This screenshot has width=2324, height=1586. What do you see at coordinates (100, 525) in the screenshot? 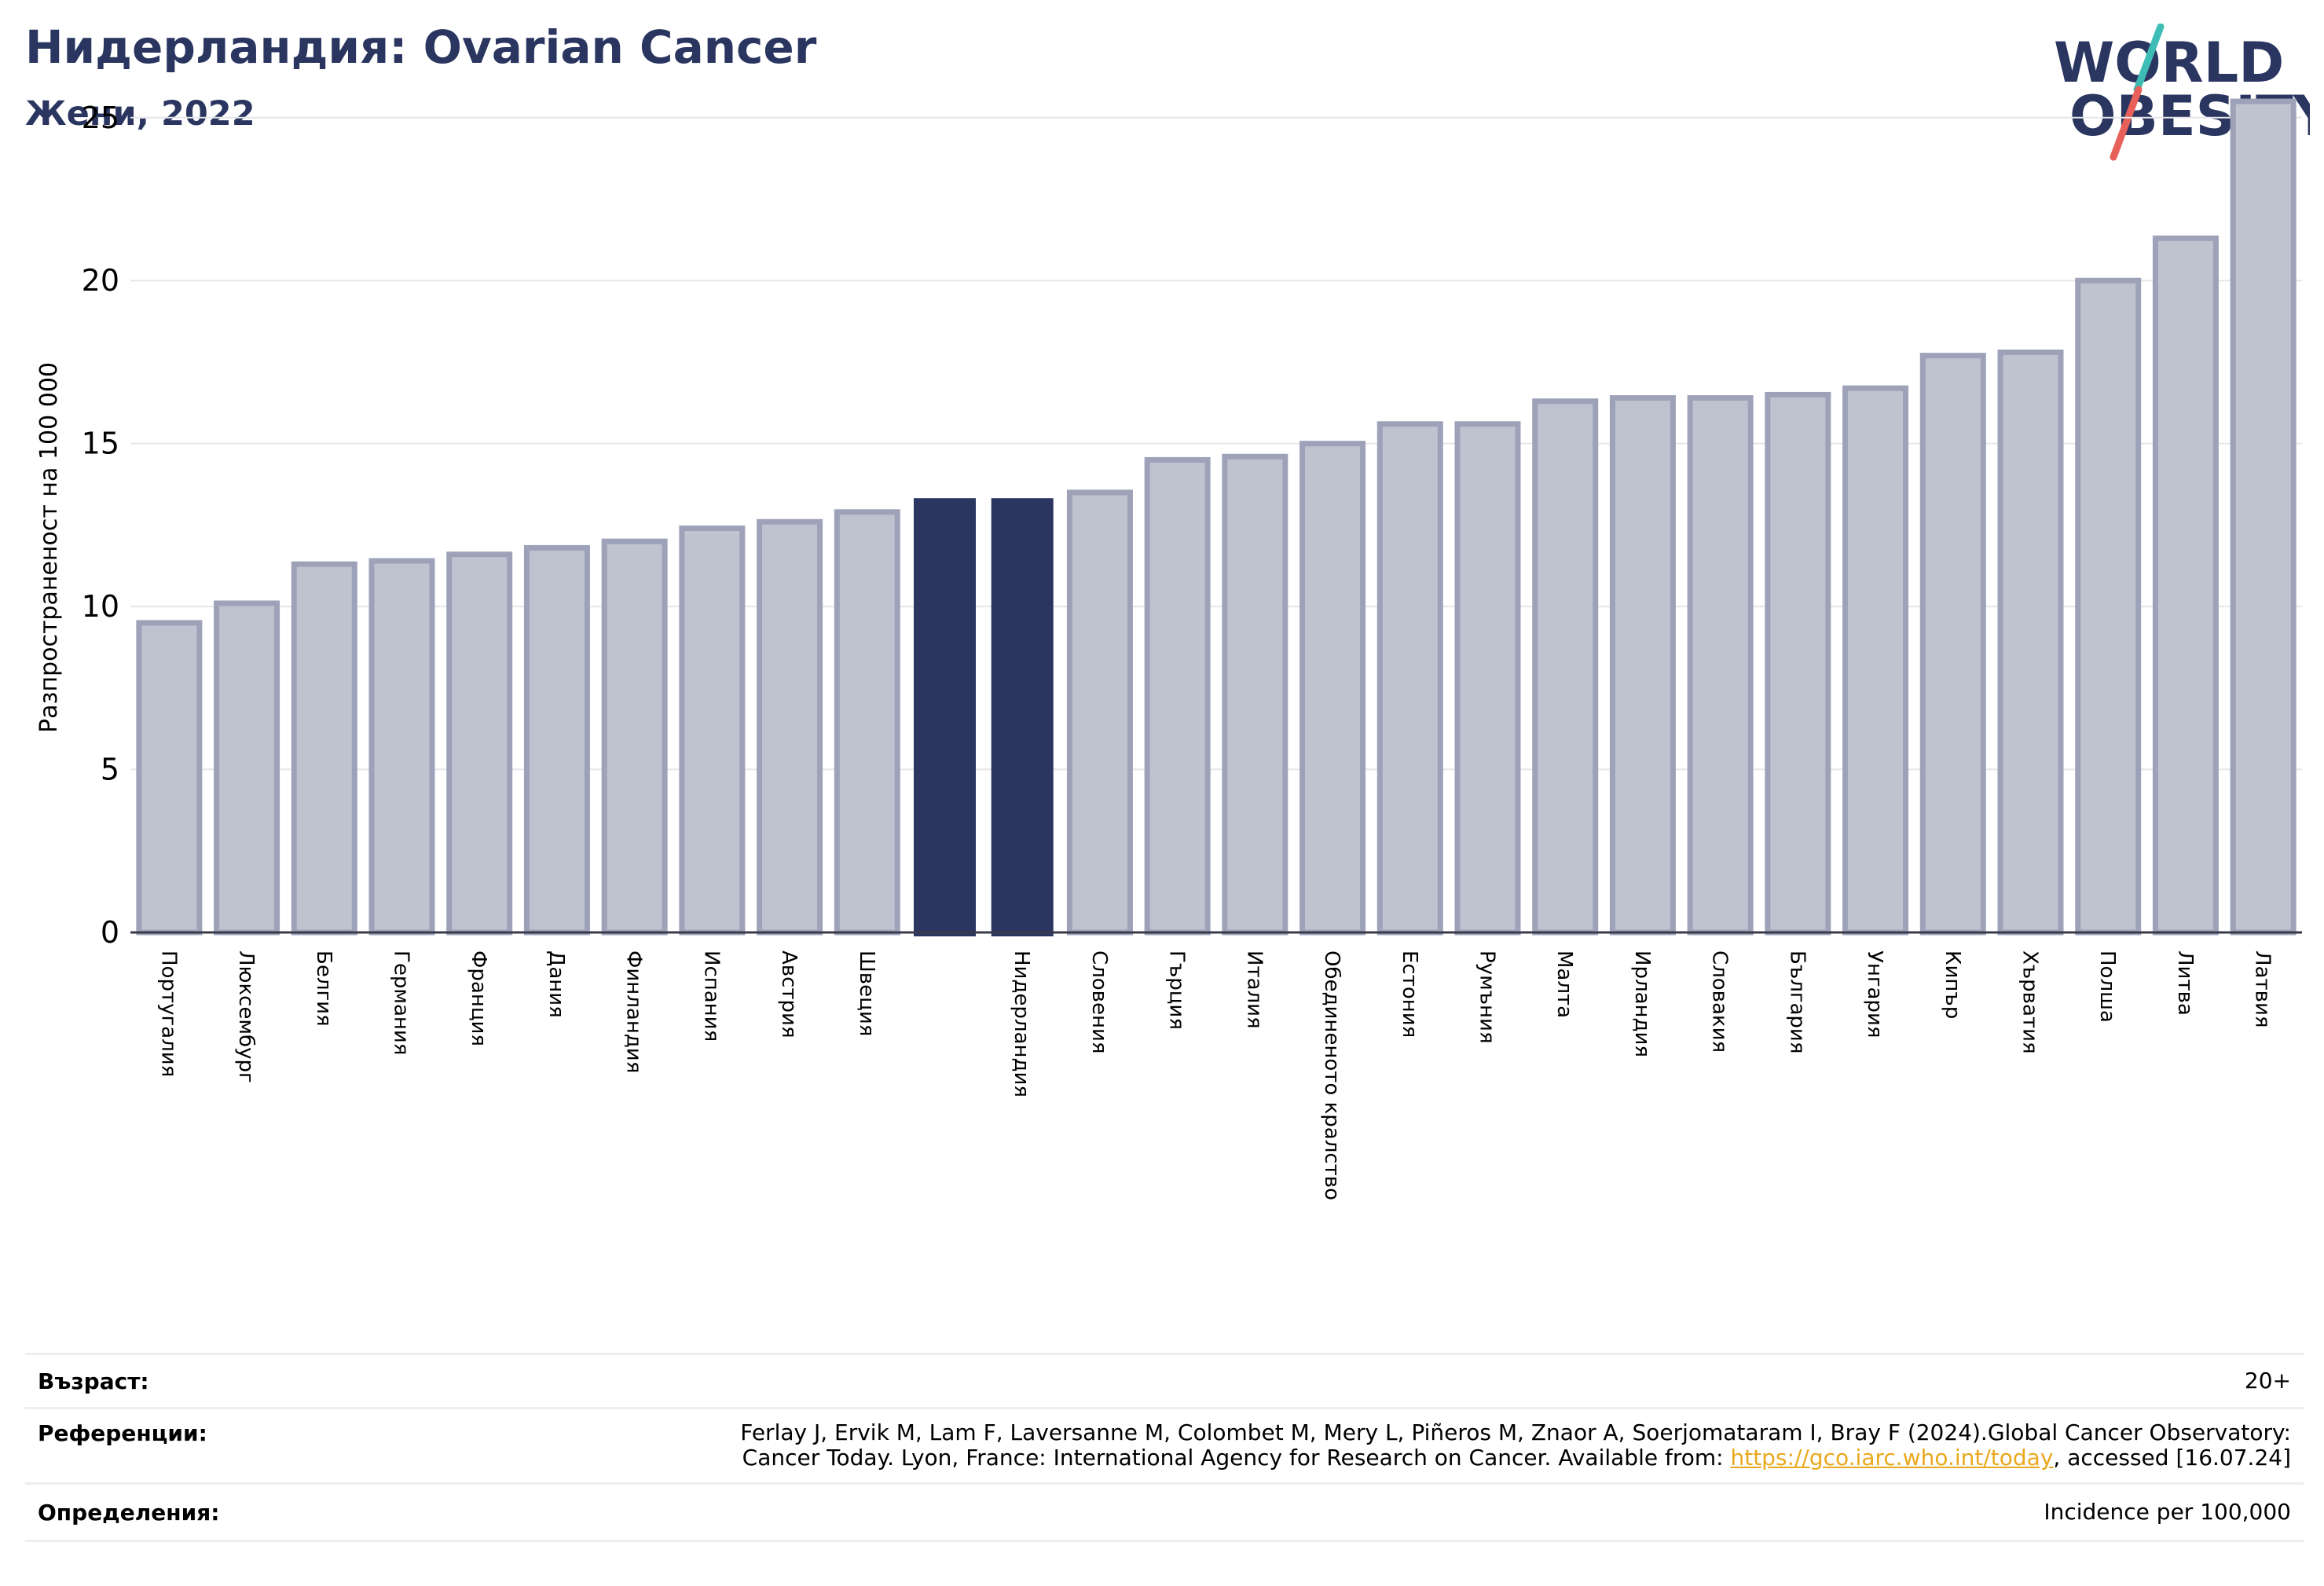
I see `y-tick-labels: 0 5 10 15 20 25` at bounding box center [100, 525].